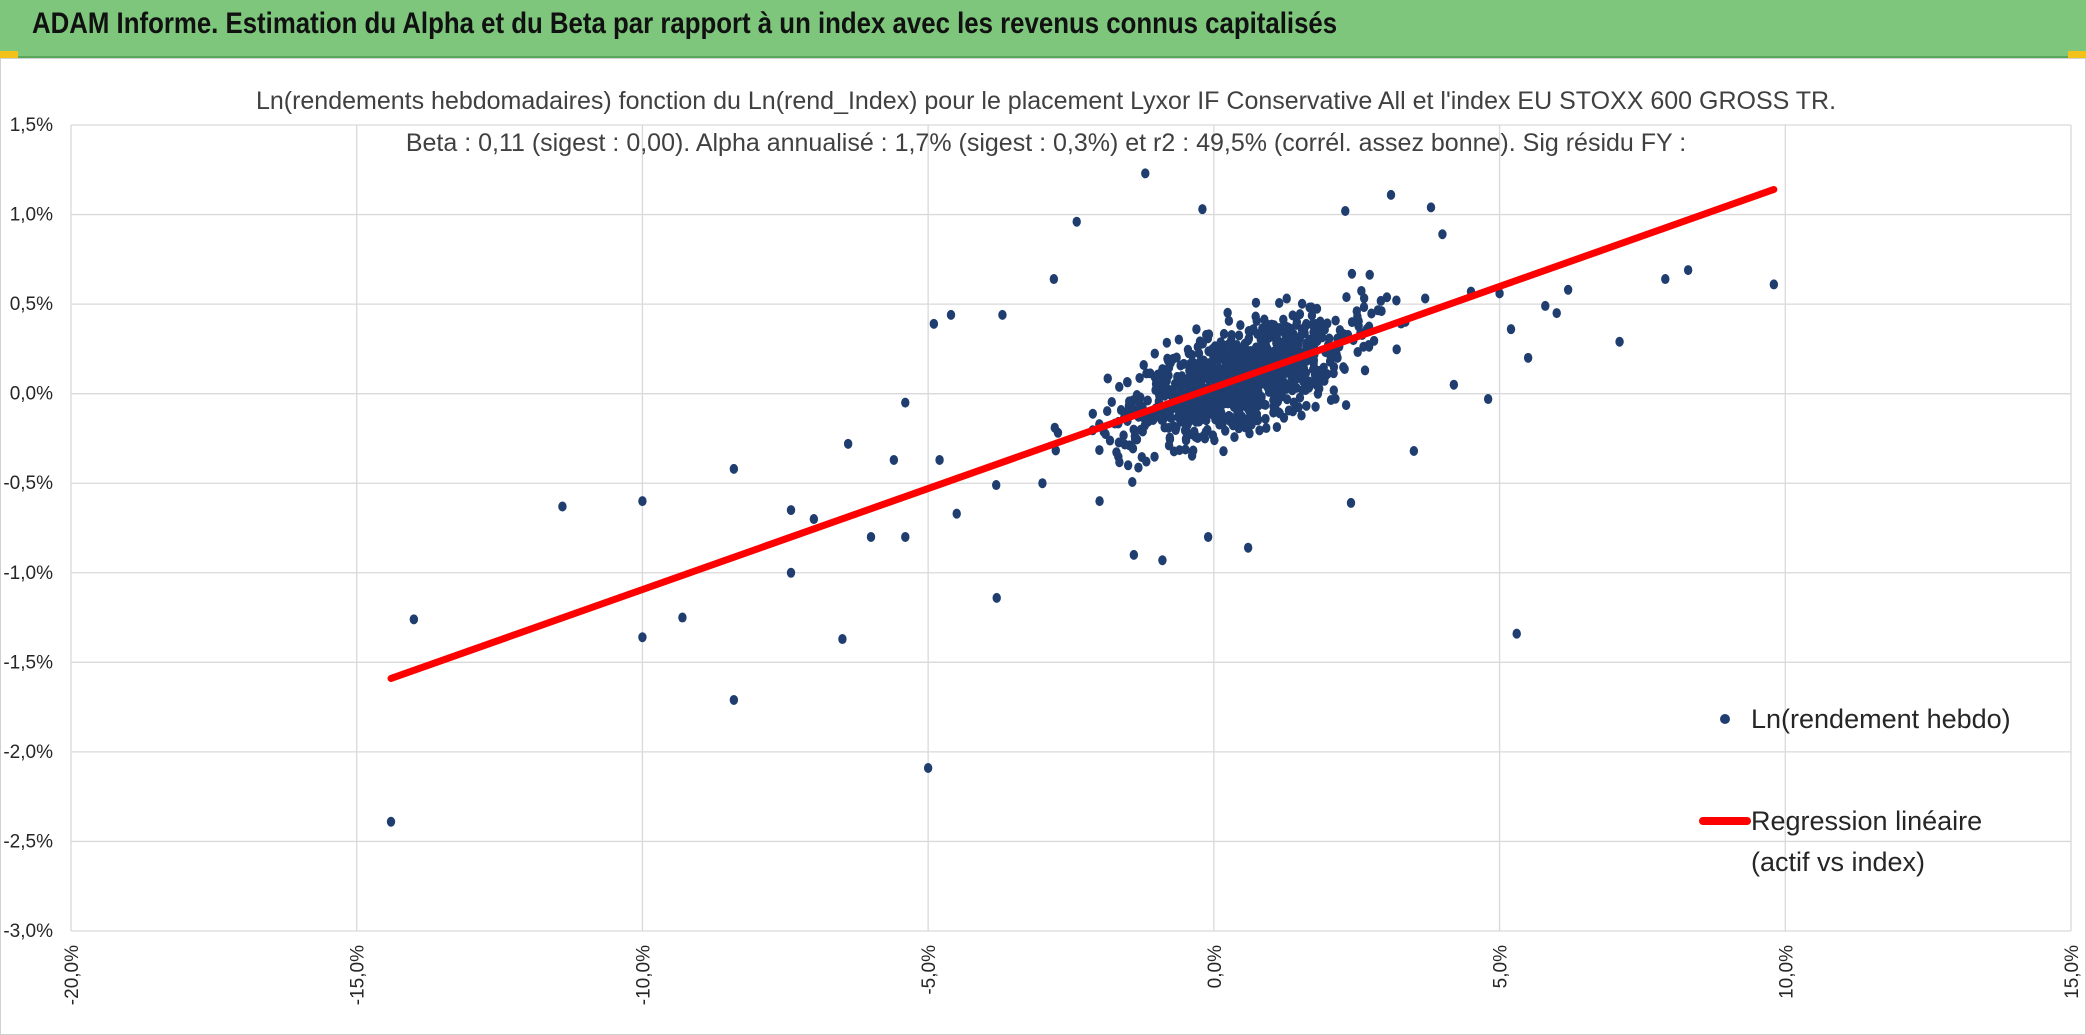 The width and height of the screenshot is (2086, 1035). What do you see at coordinates (31, 125) in the screenshot?
I see `y-tick-label-0: 1,5%` at bounding box center [31, 125].